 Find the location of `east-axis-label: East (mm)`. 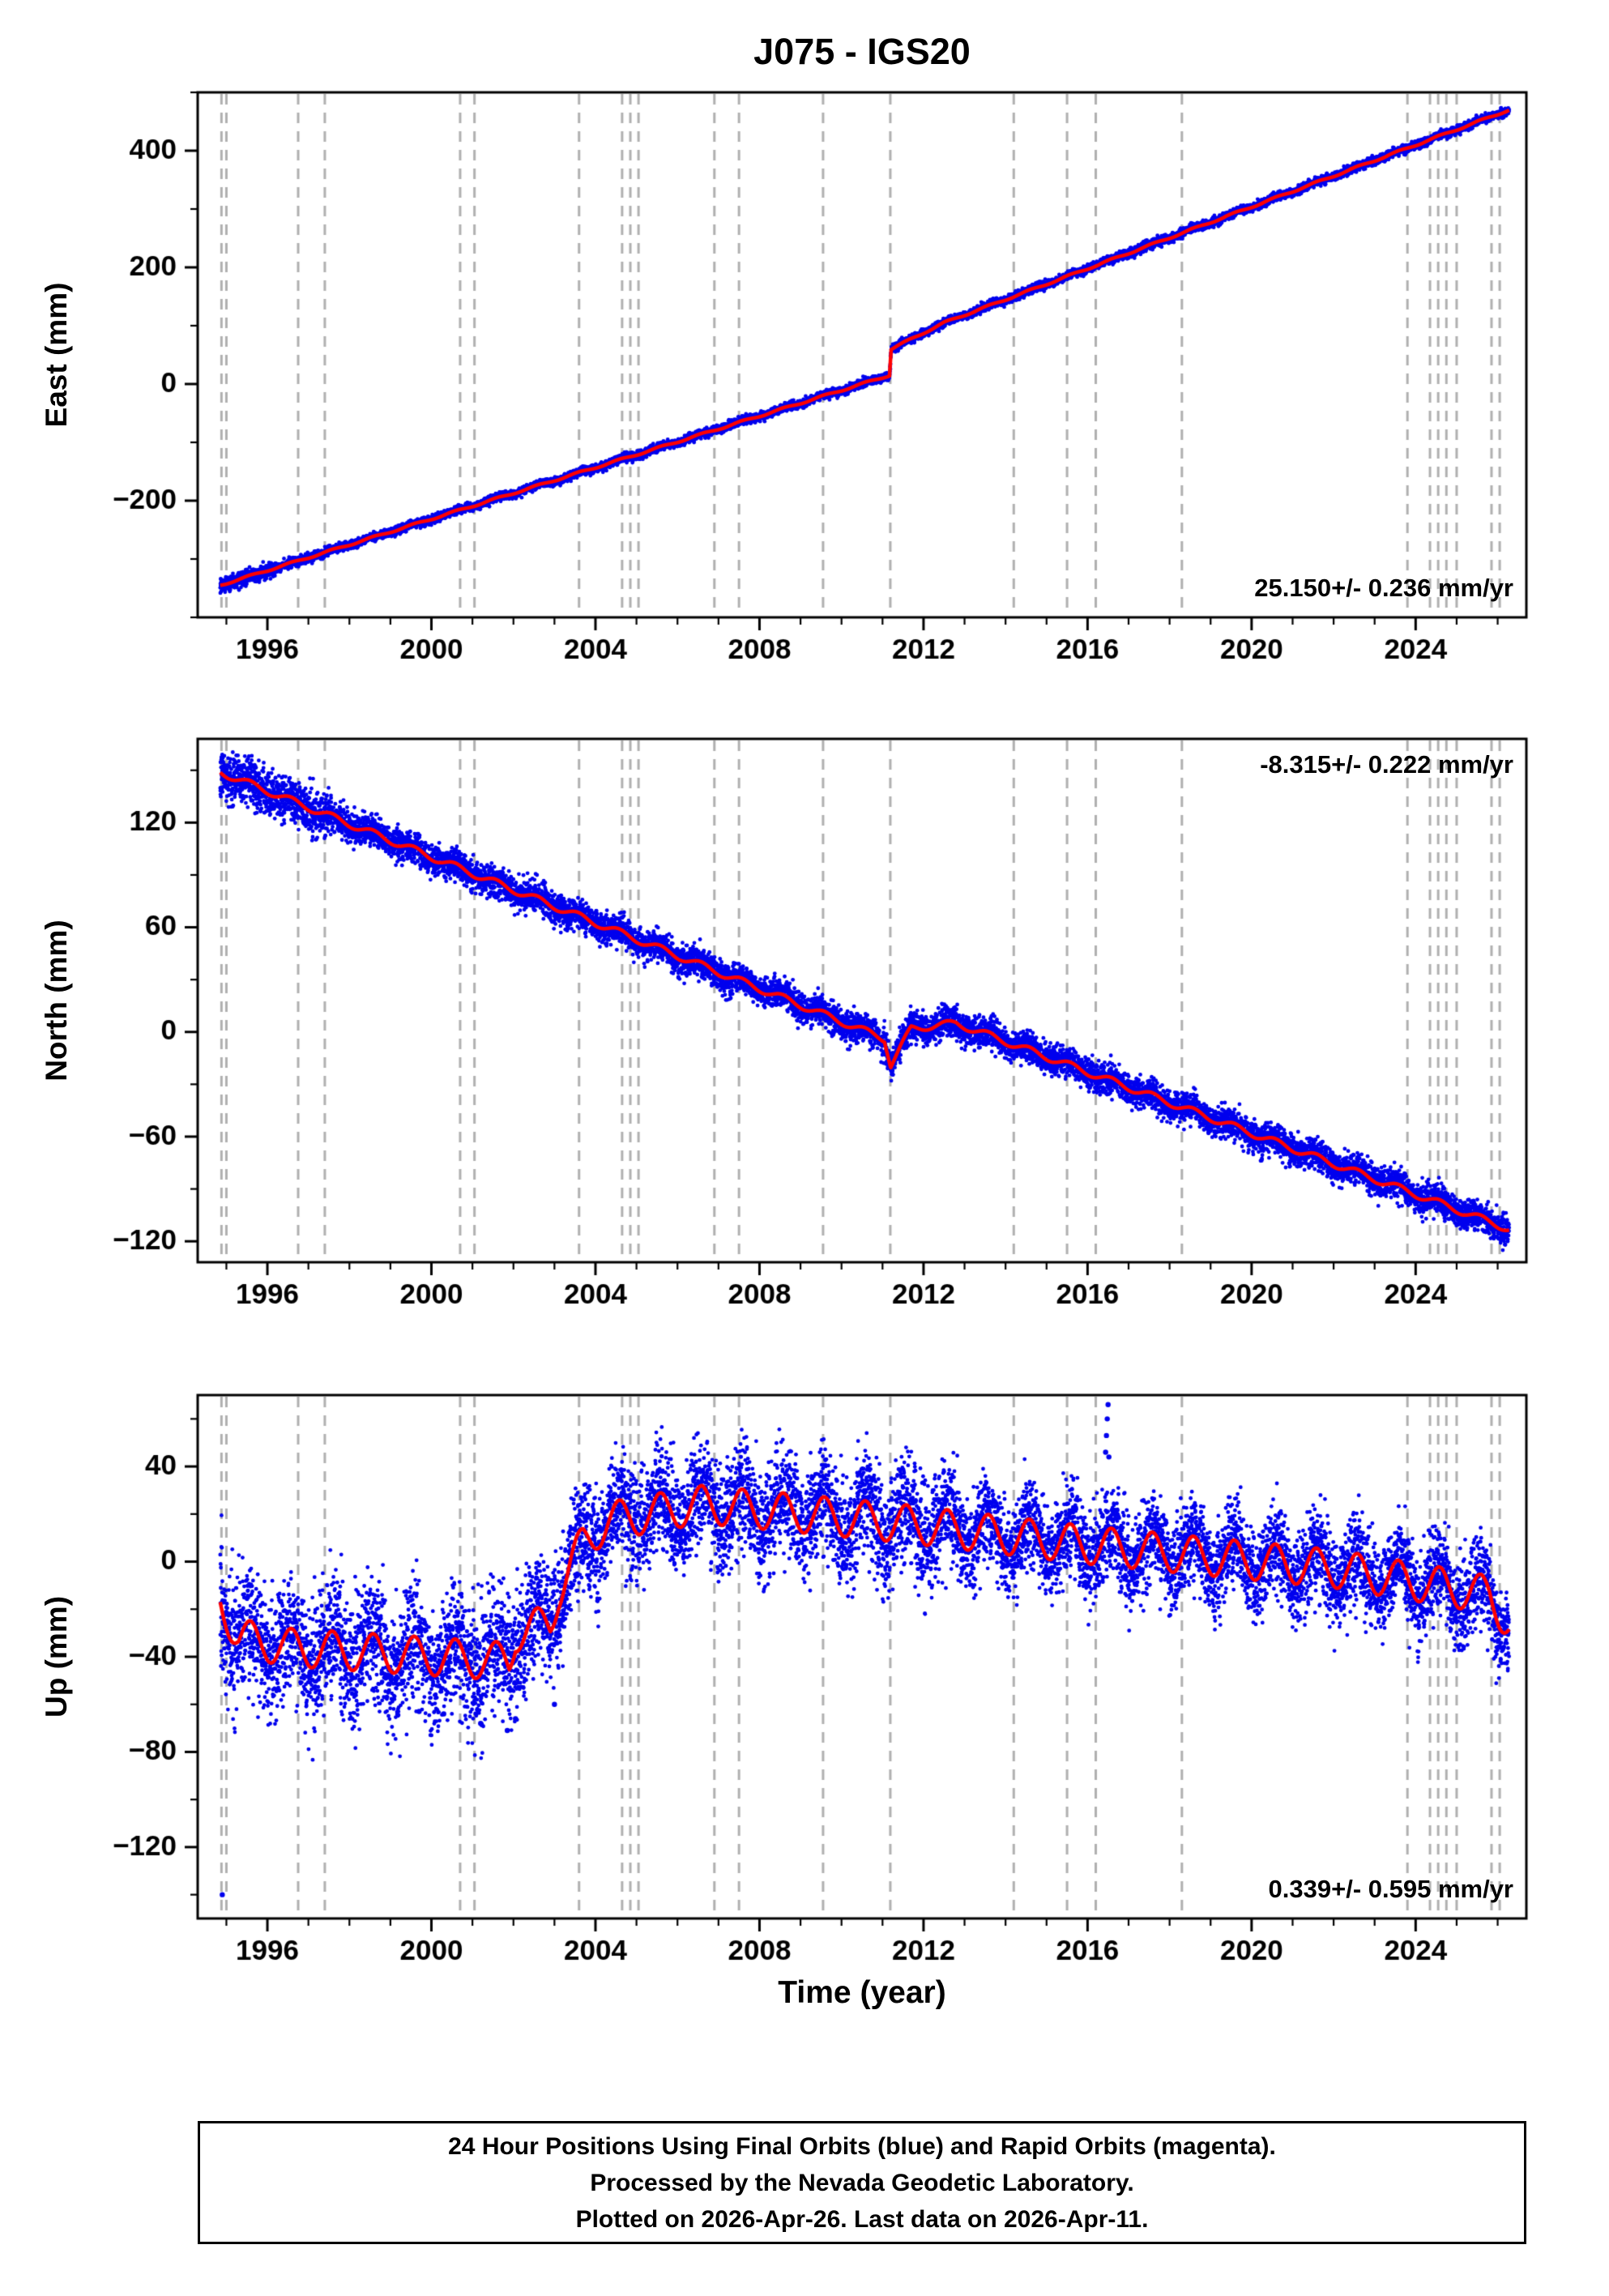

east-axis-label: East (mm) is located at coordinates (56, 355).